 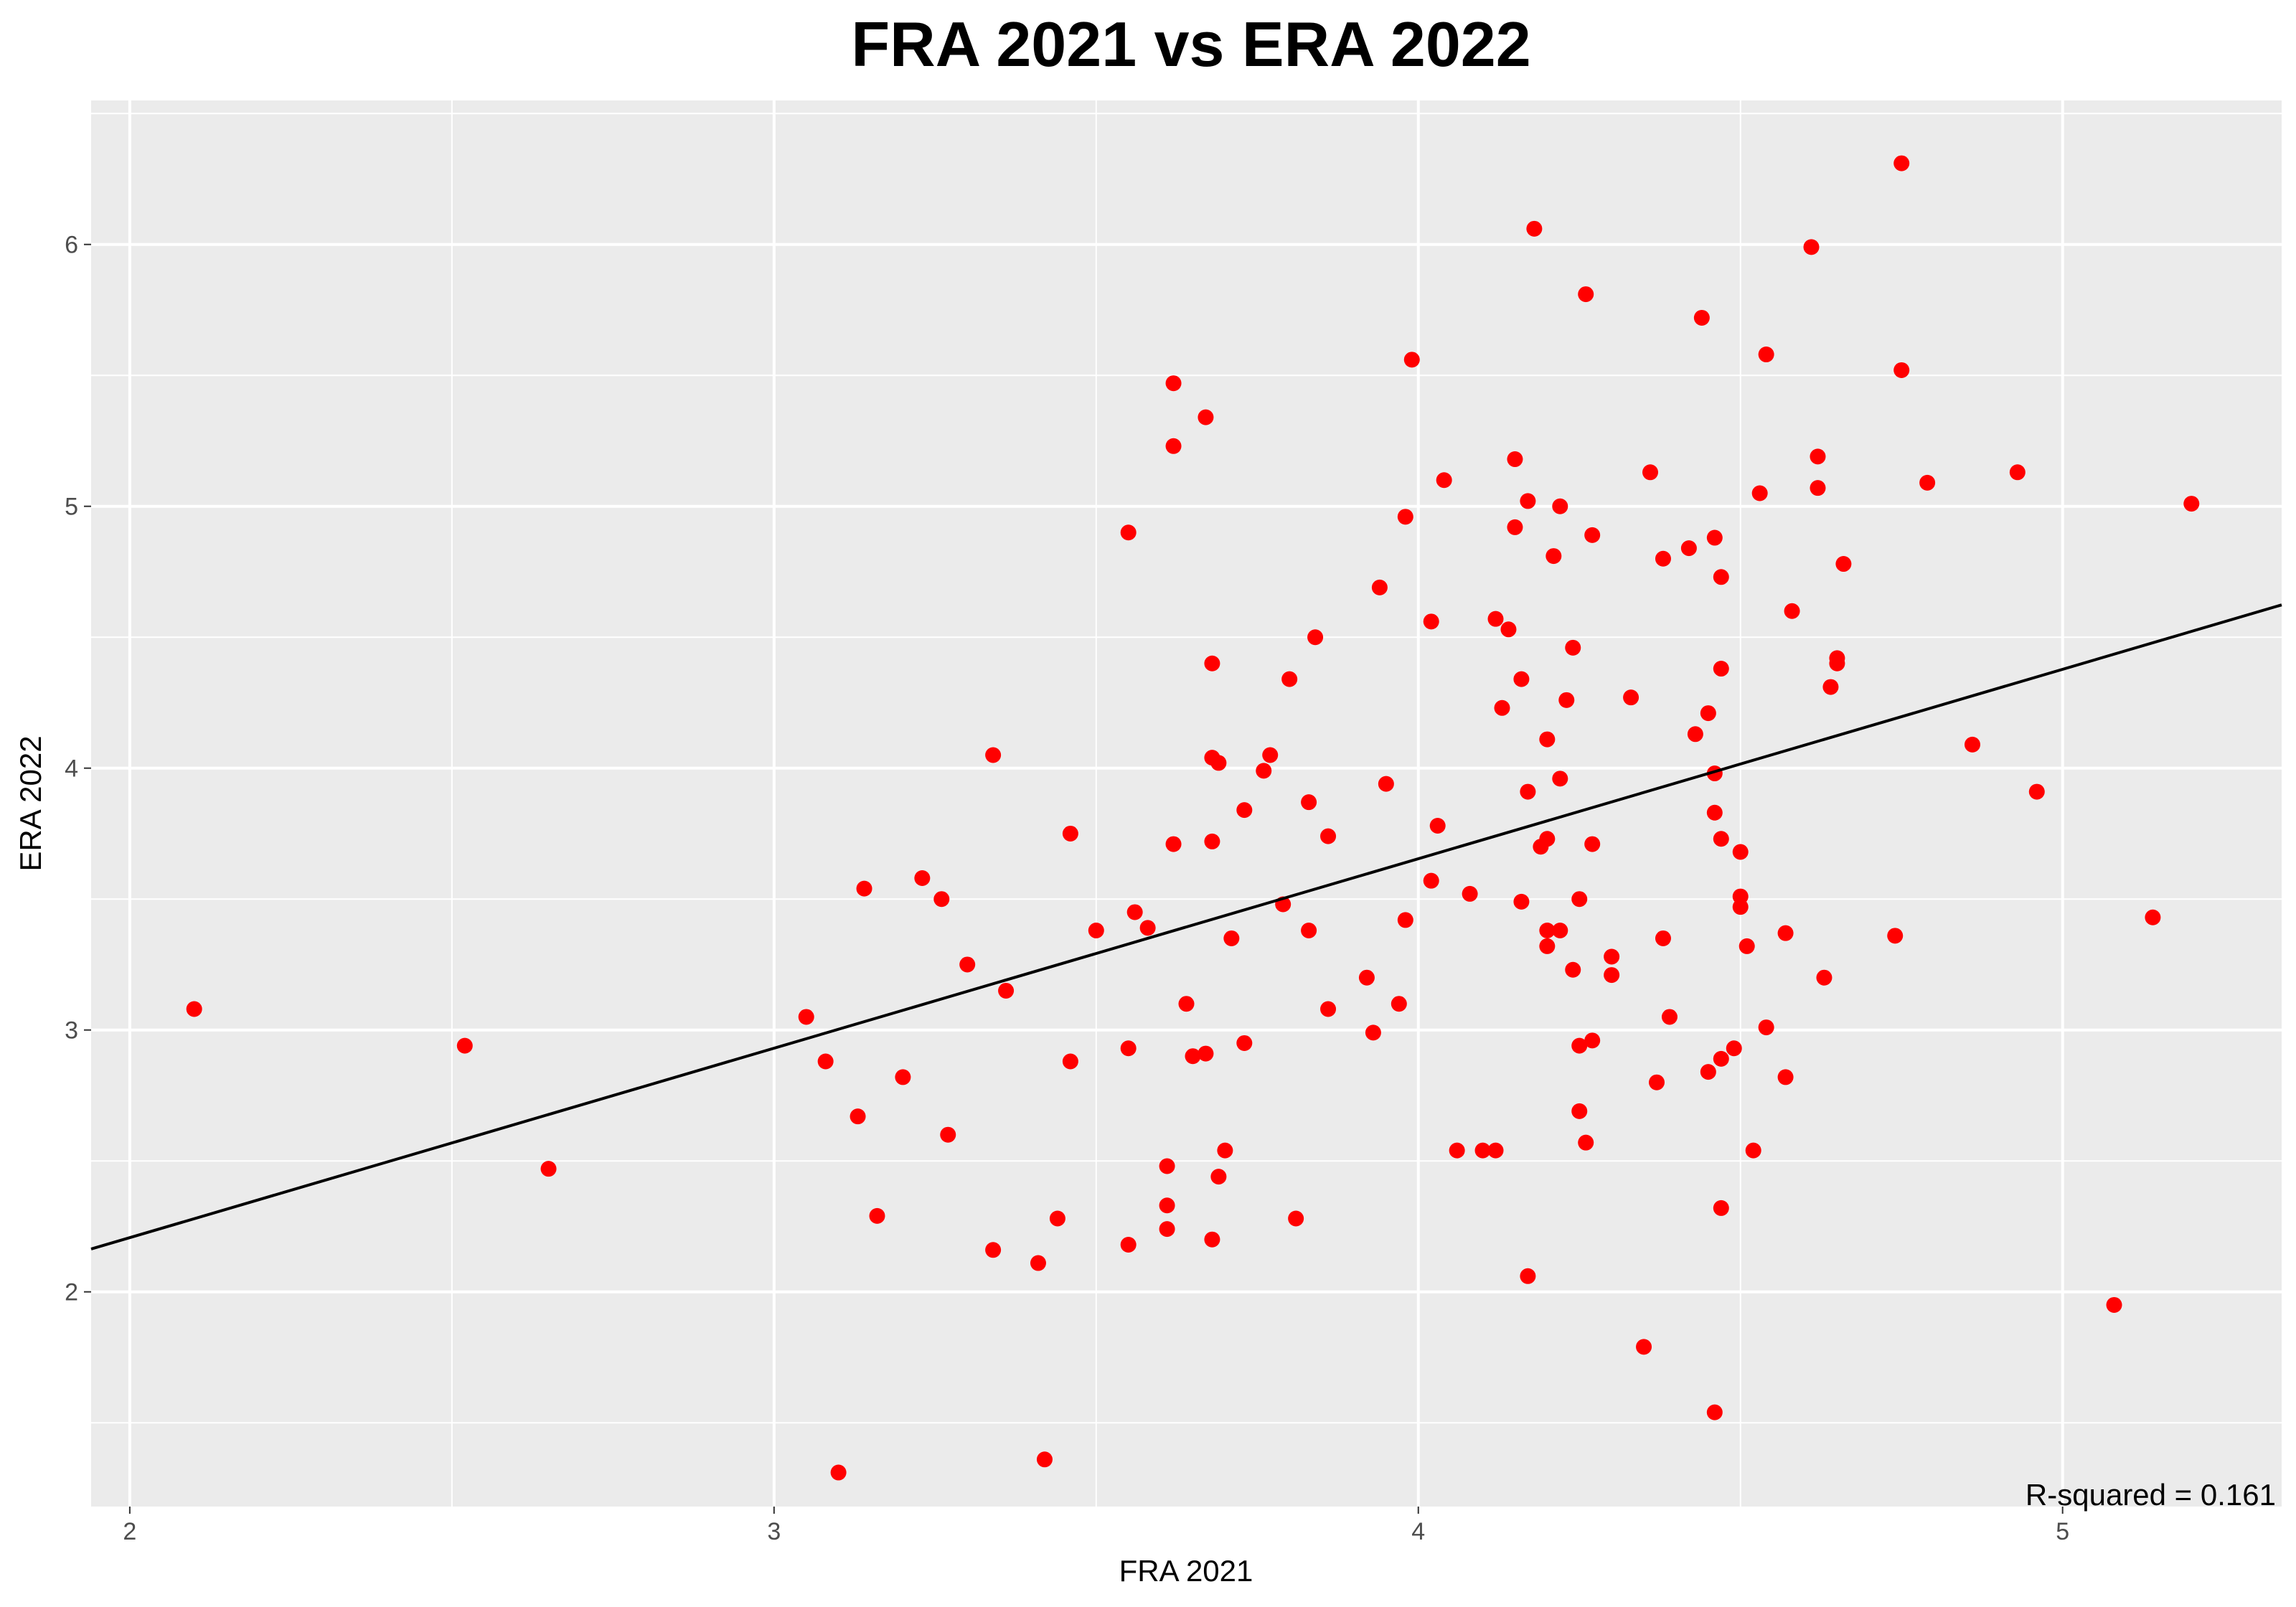 I want to click on r-squared-annotation: R-squared = 0.161, so click(x=2151, y=1495).